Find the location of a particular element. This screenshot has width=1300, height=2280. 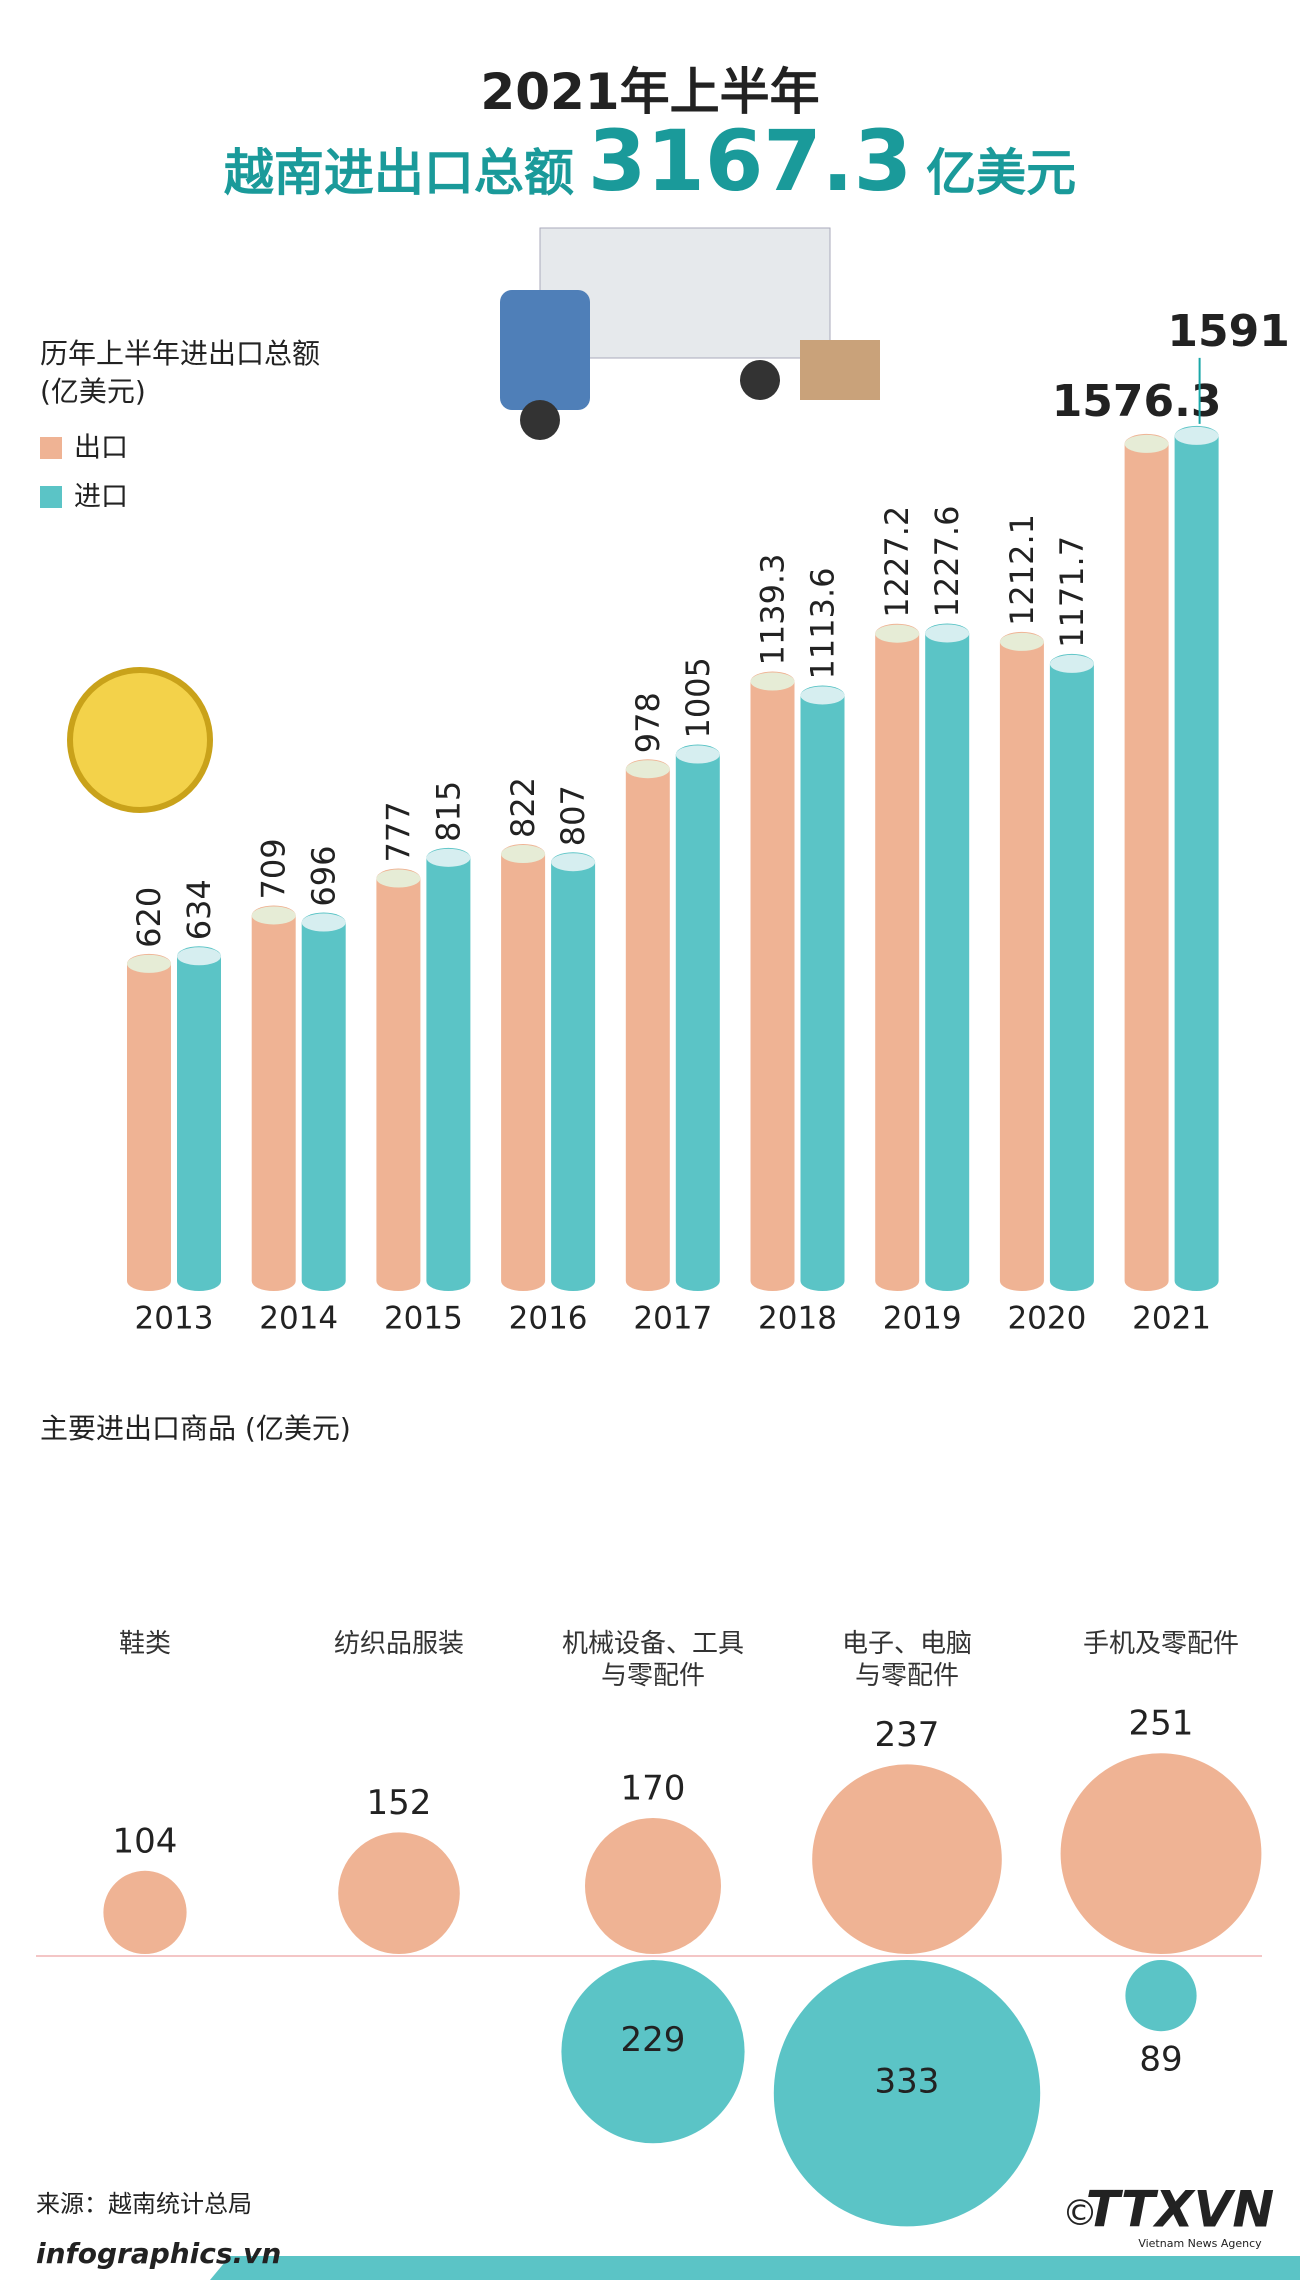

value-label: 170 is located at coordinates (653, 1789).